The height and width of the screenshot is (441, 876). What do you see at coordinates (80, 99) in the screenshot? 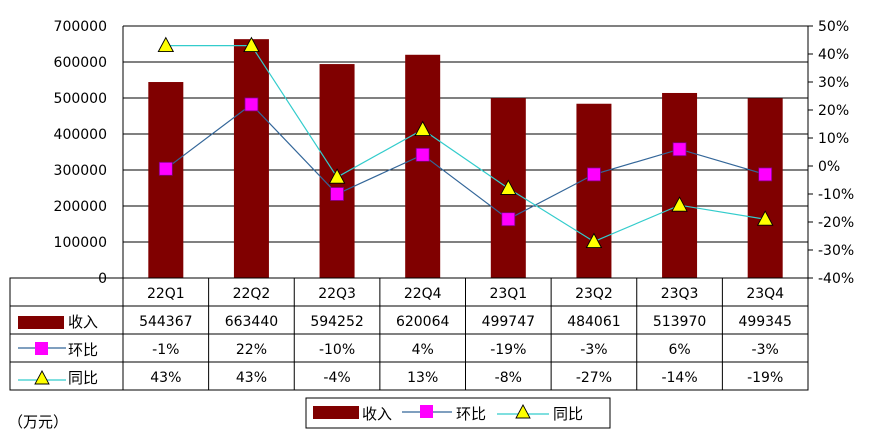
I see `y-tick-label: 500000` at bounding box center [80, 99].